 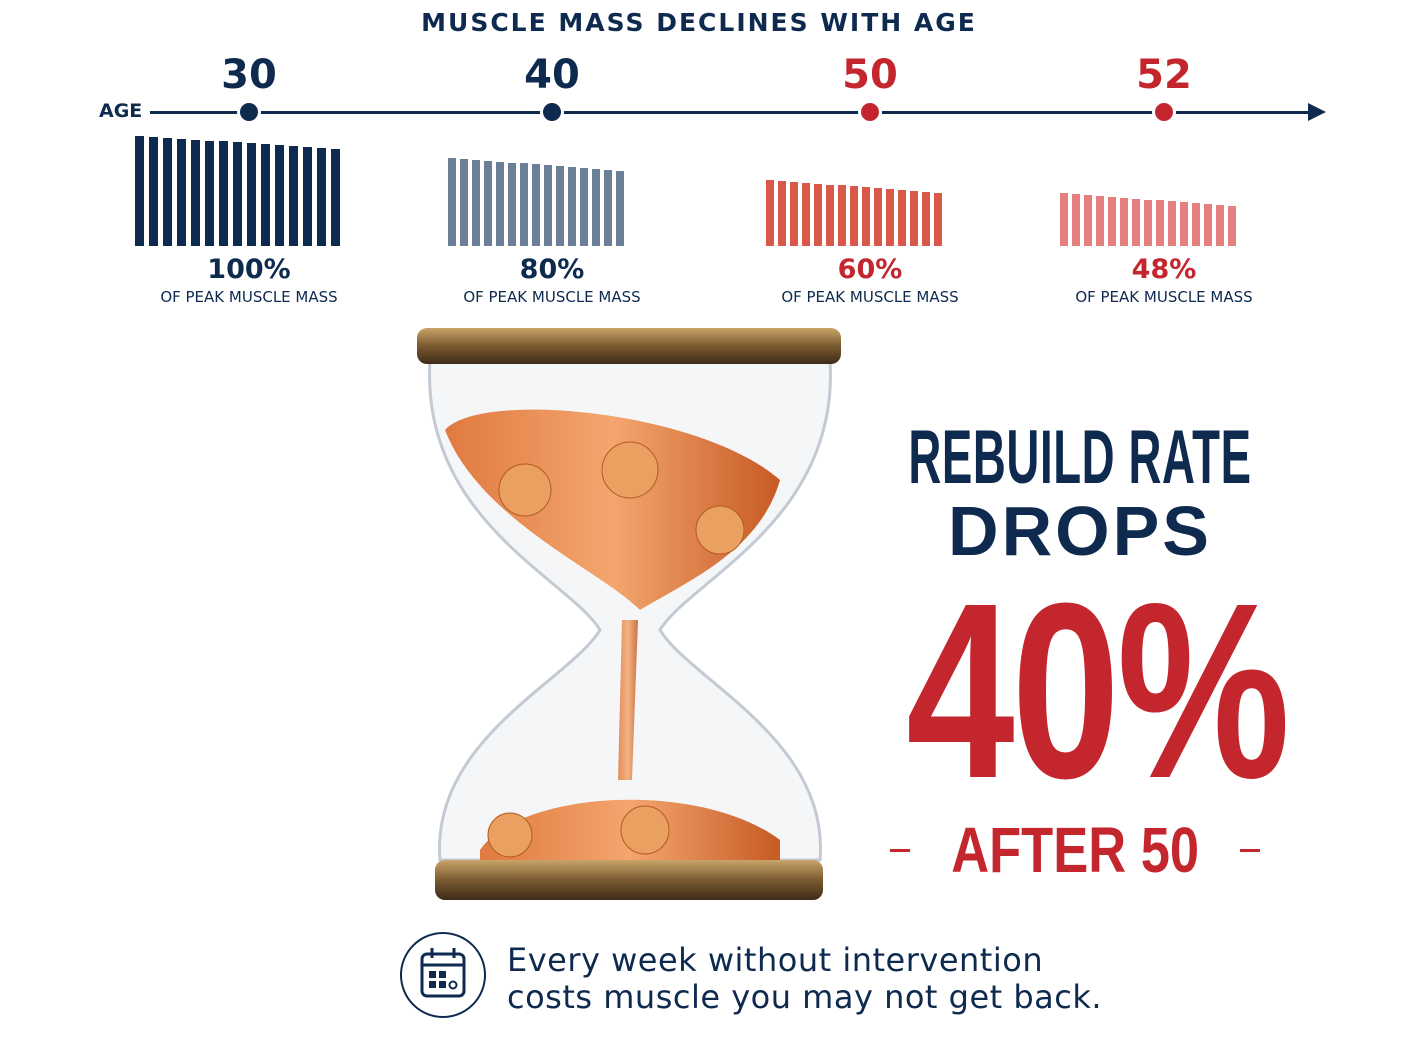 What do you see at coordinates (805, 997) in the screenshot?
I see `footer-line2: costs muscle you may not get back.` at bounding box center [805, 997].